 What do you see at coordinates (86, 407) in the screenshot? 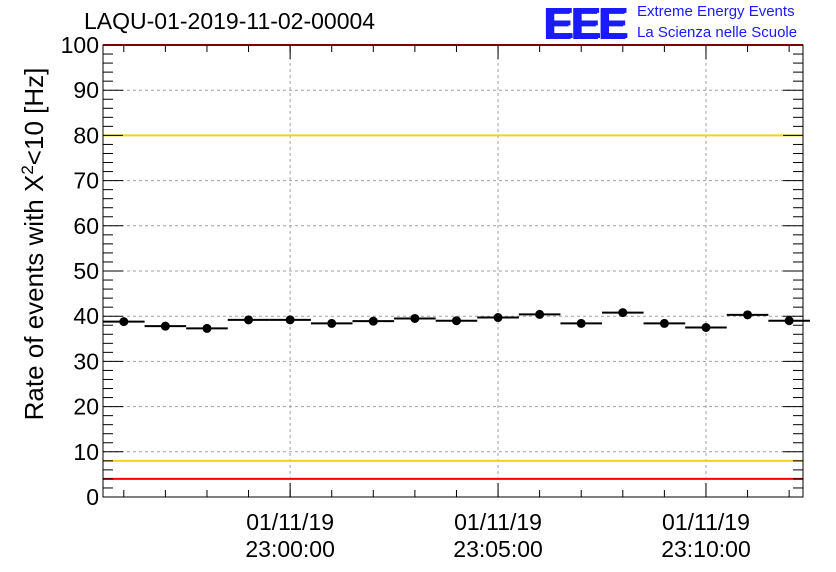
I see `y-tick-label: 20` at bounding box center [86, 407].